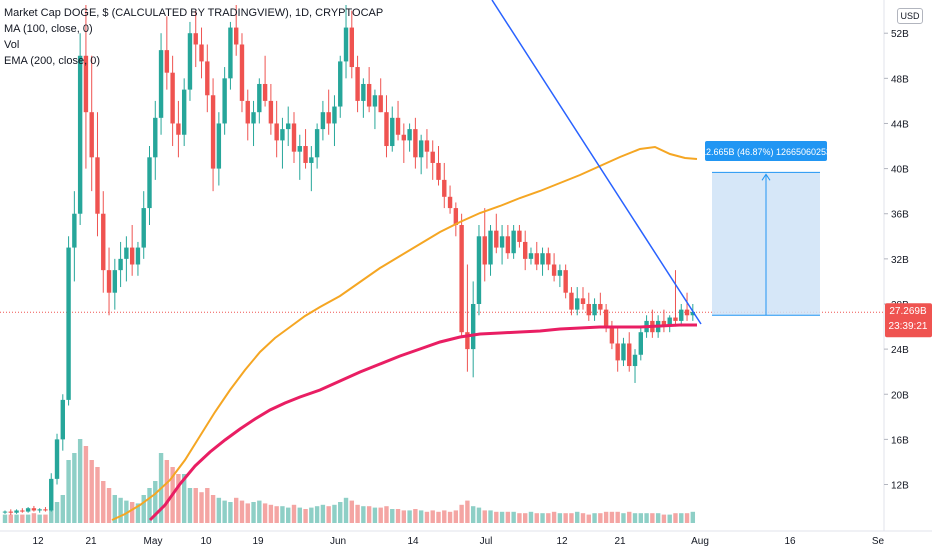  Describe the element at coordinates (900, 486) in the screenshot. I see `y-tick-label: 12B` at that location.